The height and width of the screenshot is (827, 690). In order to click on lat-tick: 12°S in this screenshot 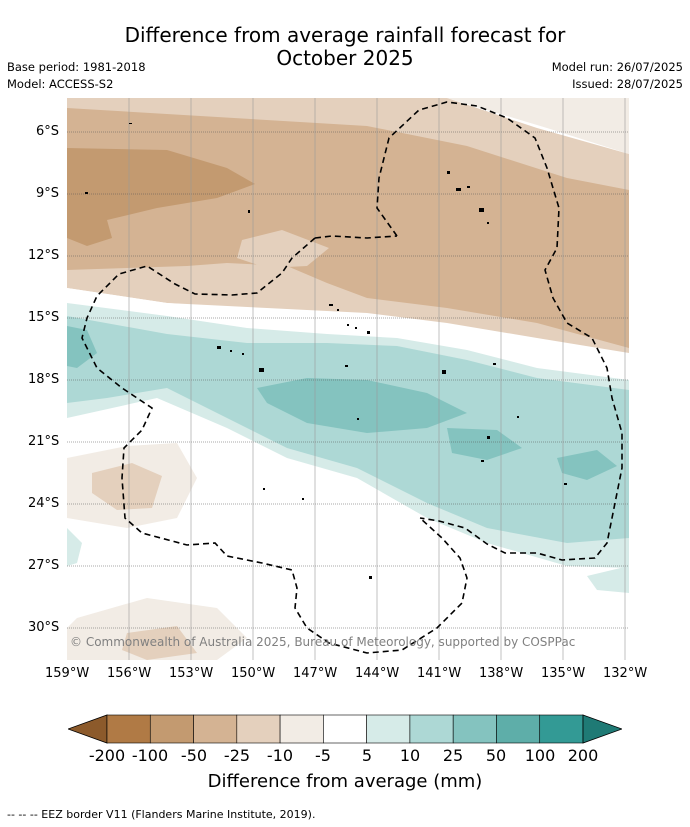, I will do `click(44, 255)`.